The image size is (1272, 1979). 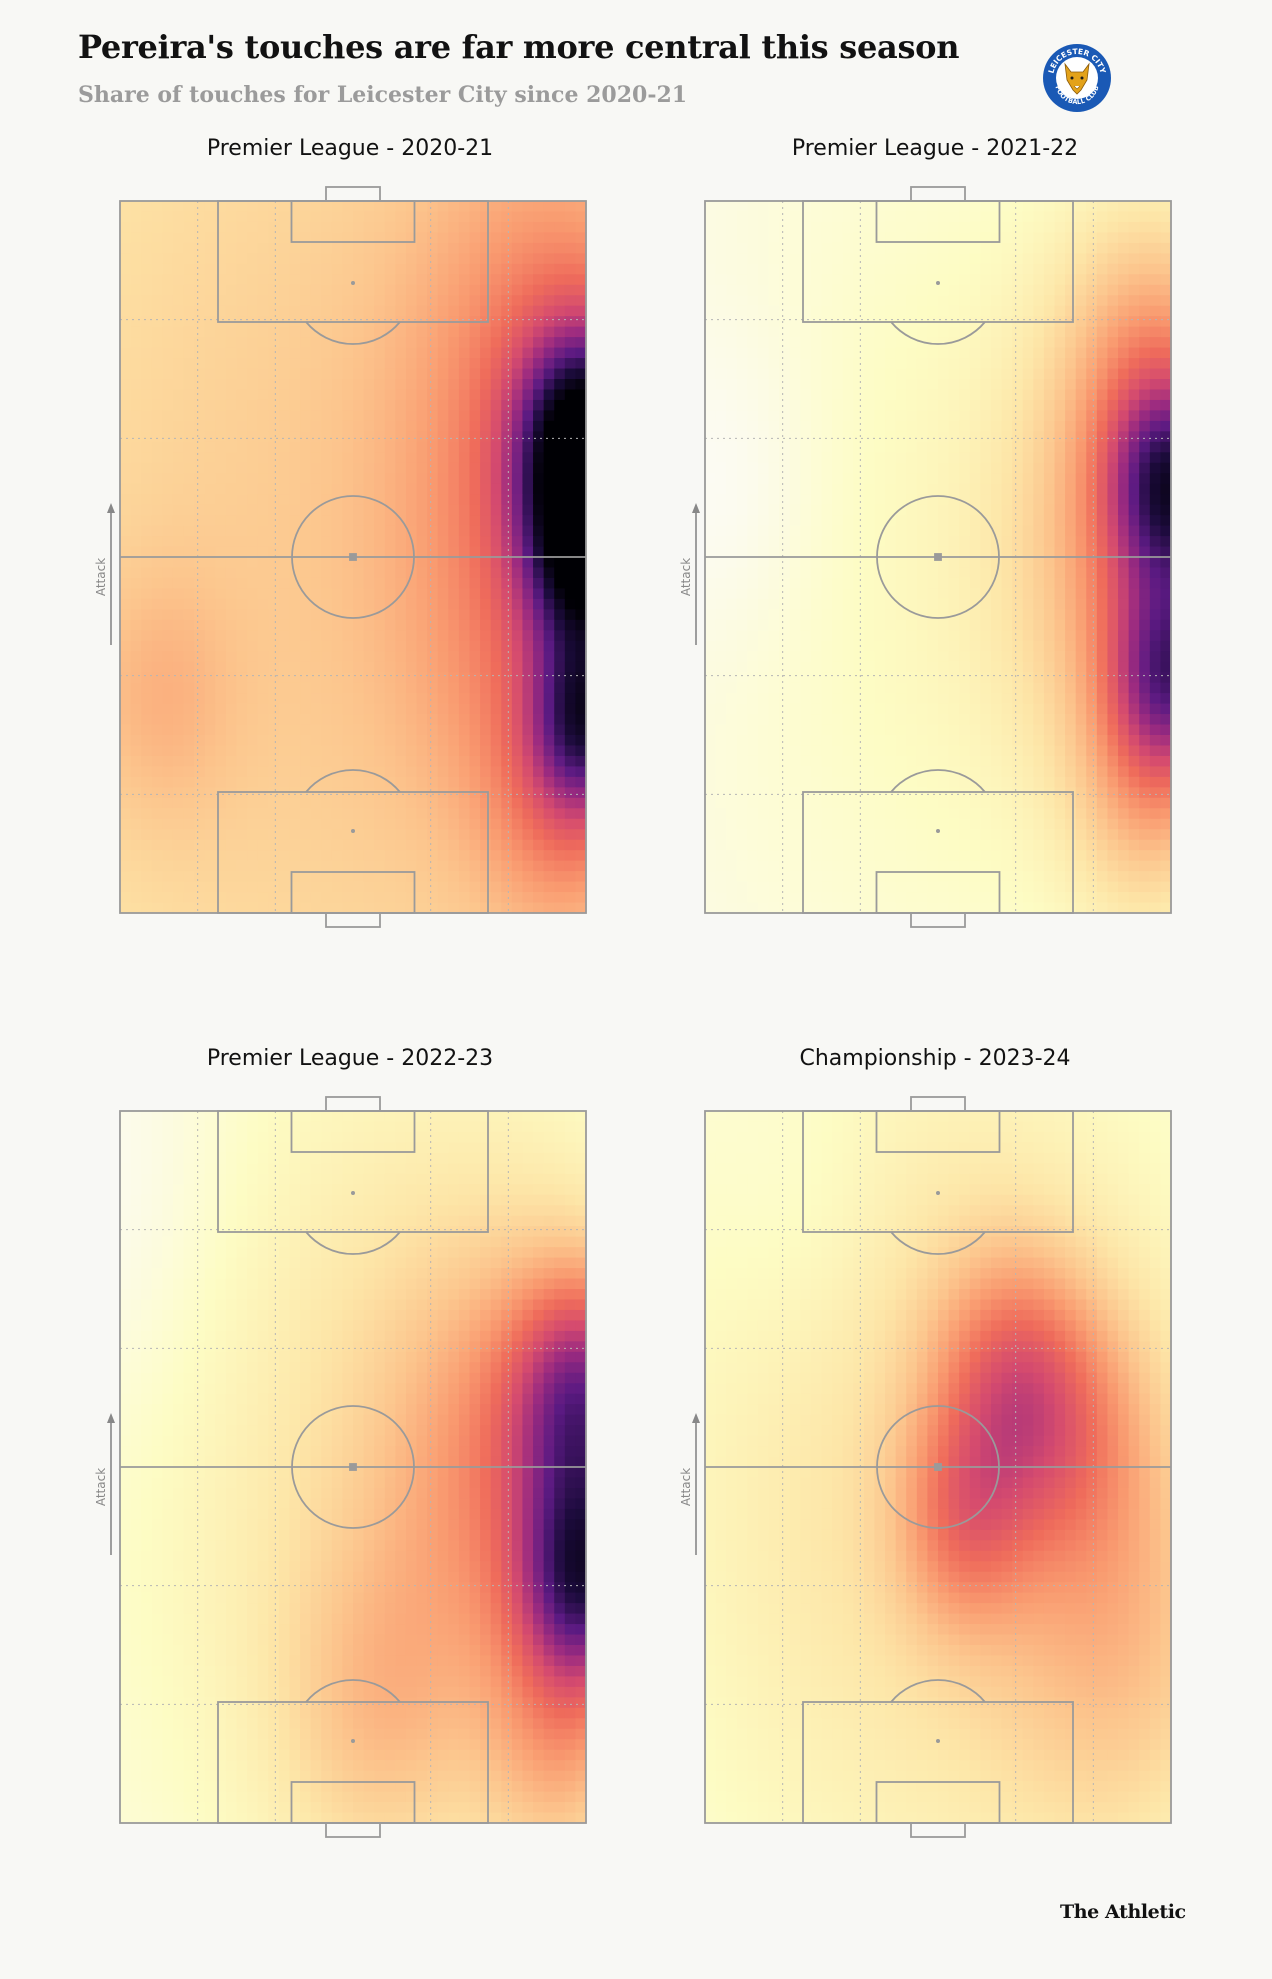 What do you see at coordinates (101, 577) in the screenshot?
I see `attack-label: Attack` at bounding box center [101, 577].